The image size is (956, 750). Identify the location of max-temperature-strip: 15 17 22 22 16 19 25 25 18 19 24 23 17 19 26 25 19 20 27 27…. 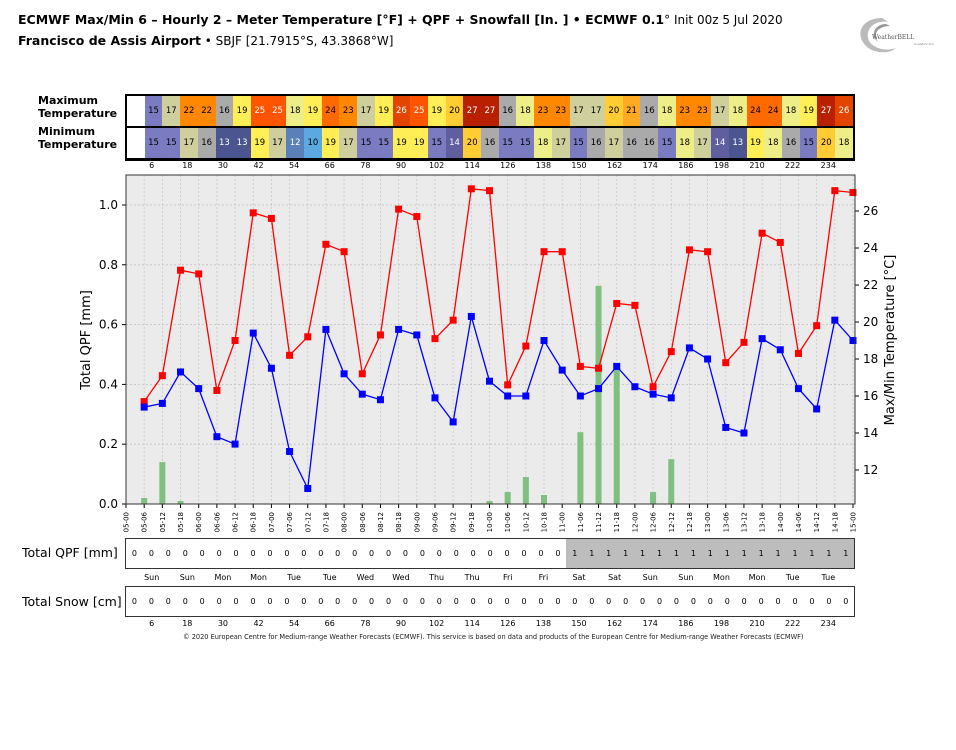
(490, 111).